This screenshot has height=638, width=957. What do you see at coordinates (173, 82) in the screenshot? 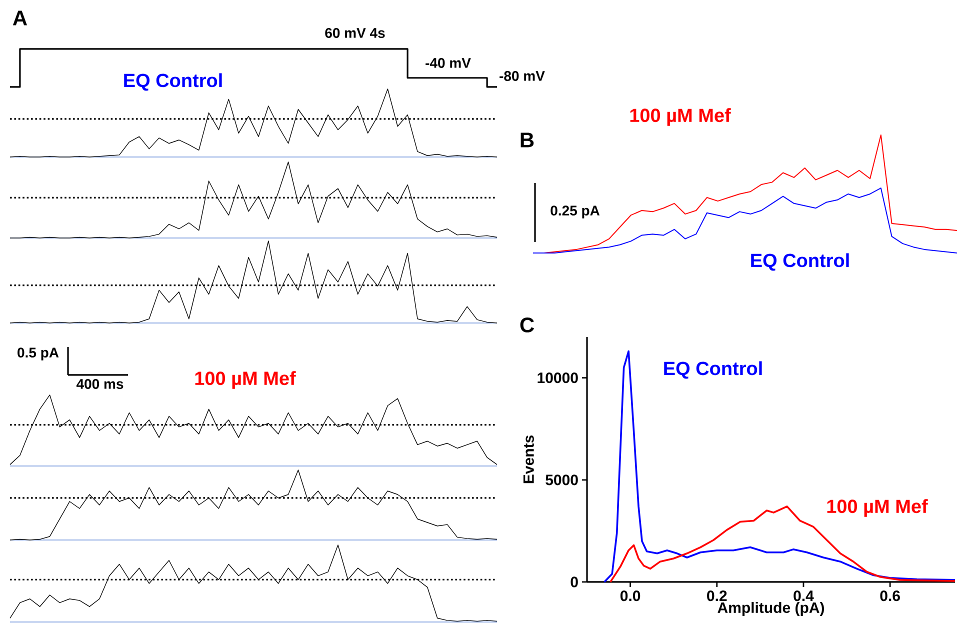
I see `chart-title: EQ Control` at bounding box center [173, 82].